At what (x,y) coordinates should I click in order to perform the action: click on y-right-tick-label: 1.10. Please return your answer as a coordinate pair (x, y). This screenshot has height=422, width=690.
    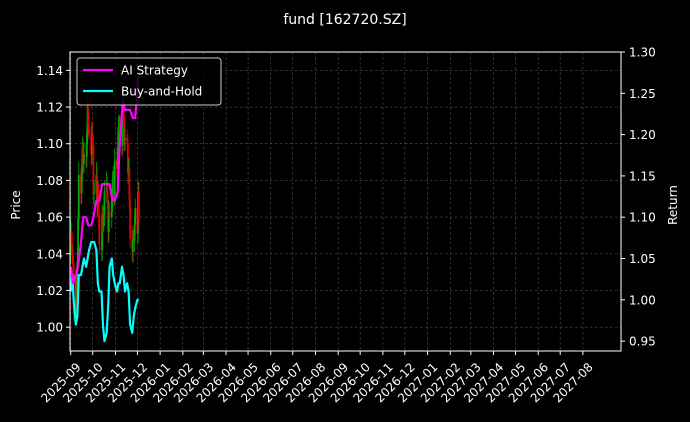
    Looking at the image, I should click on (642, 218).